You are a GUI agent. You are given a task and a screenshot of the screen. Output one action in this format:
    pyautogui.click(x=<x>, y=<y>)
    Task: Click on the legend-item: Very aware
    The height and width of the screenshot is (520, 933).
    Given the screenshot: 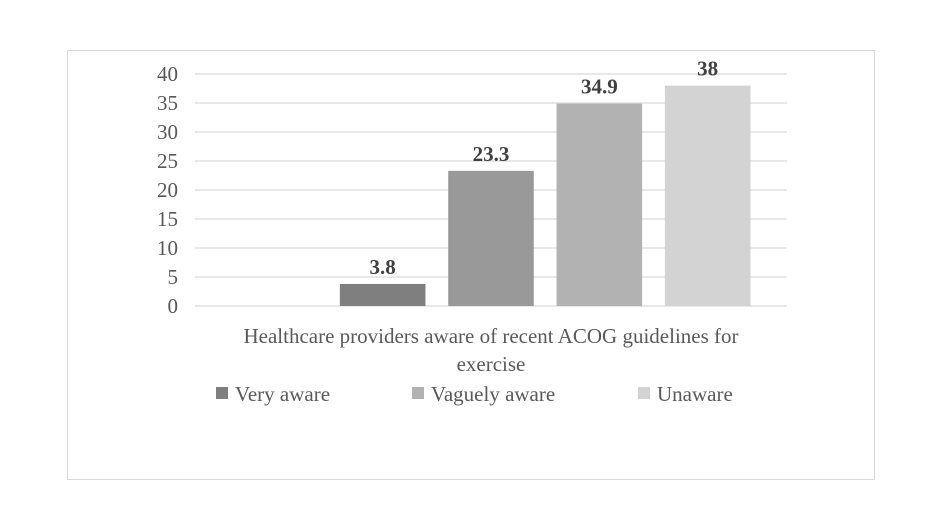 What is the action you would take?
    pyautogui.click(x=273, y=394)
    